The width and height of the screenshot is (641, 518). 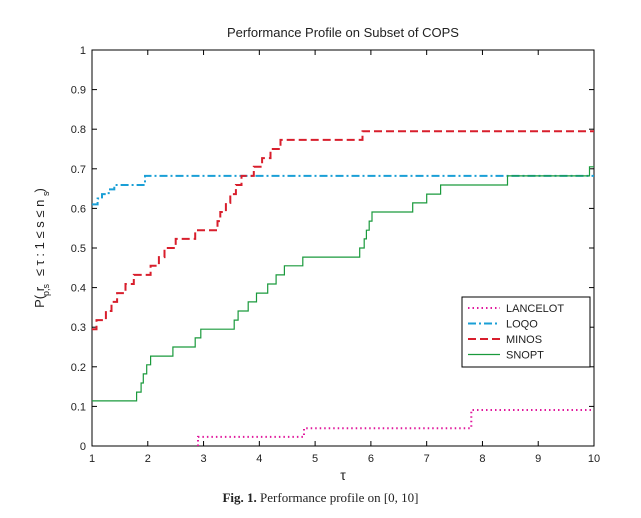 I want to click on y-tick-label: 0.8, so click(x=78, y=130).